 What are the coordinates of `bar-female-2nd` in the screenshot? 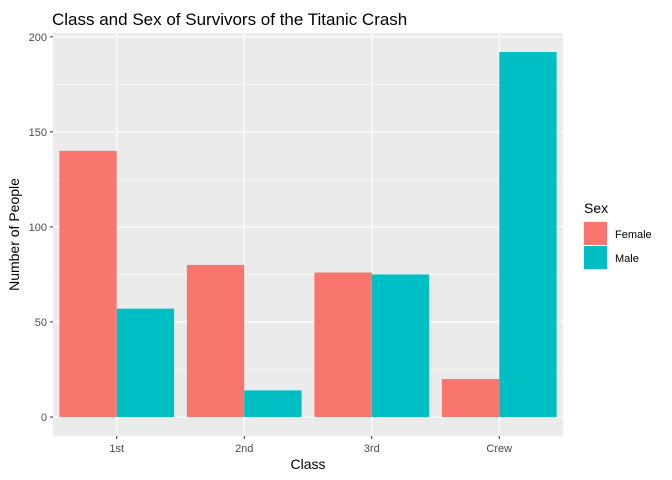 It's located at (215, 340).